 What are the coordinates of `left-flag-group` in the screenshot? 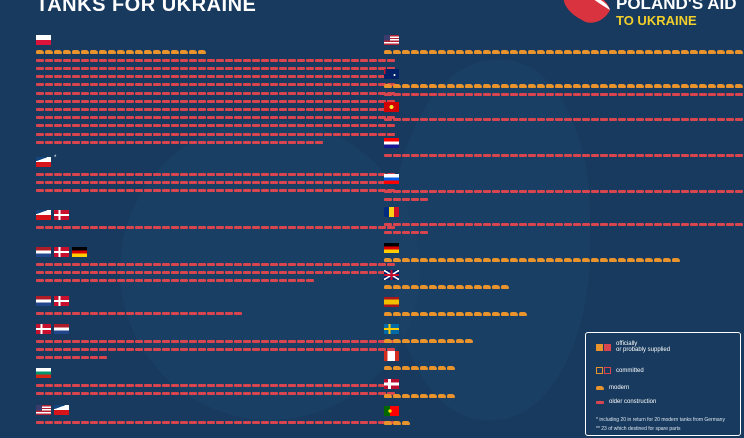 It's located at (43, 373).